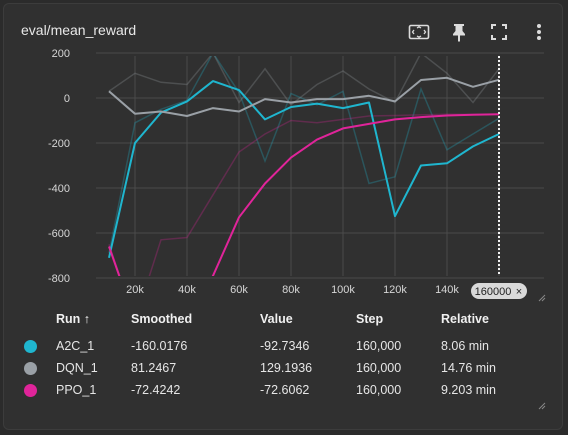 The width and height of the screenshot is (568, 435). What do you see at coordinates (542, 298) in the screenshot?
I see `chart-resize-handle` at bounding box center [542, 298].